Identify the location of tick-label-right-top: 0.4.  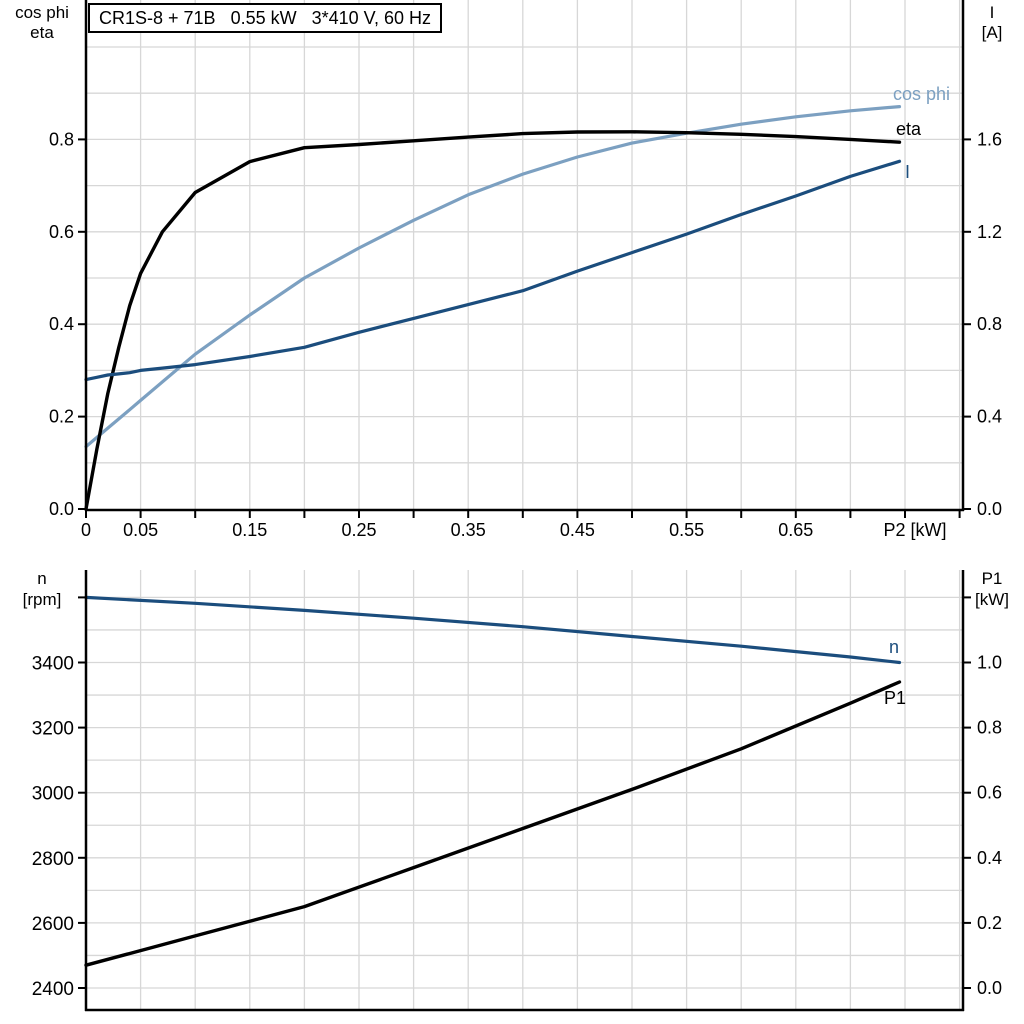
(989, 417).